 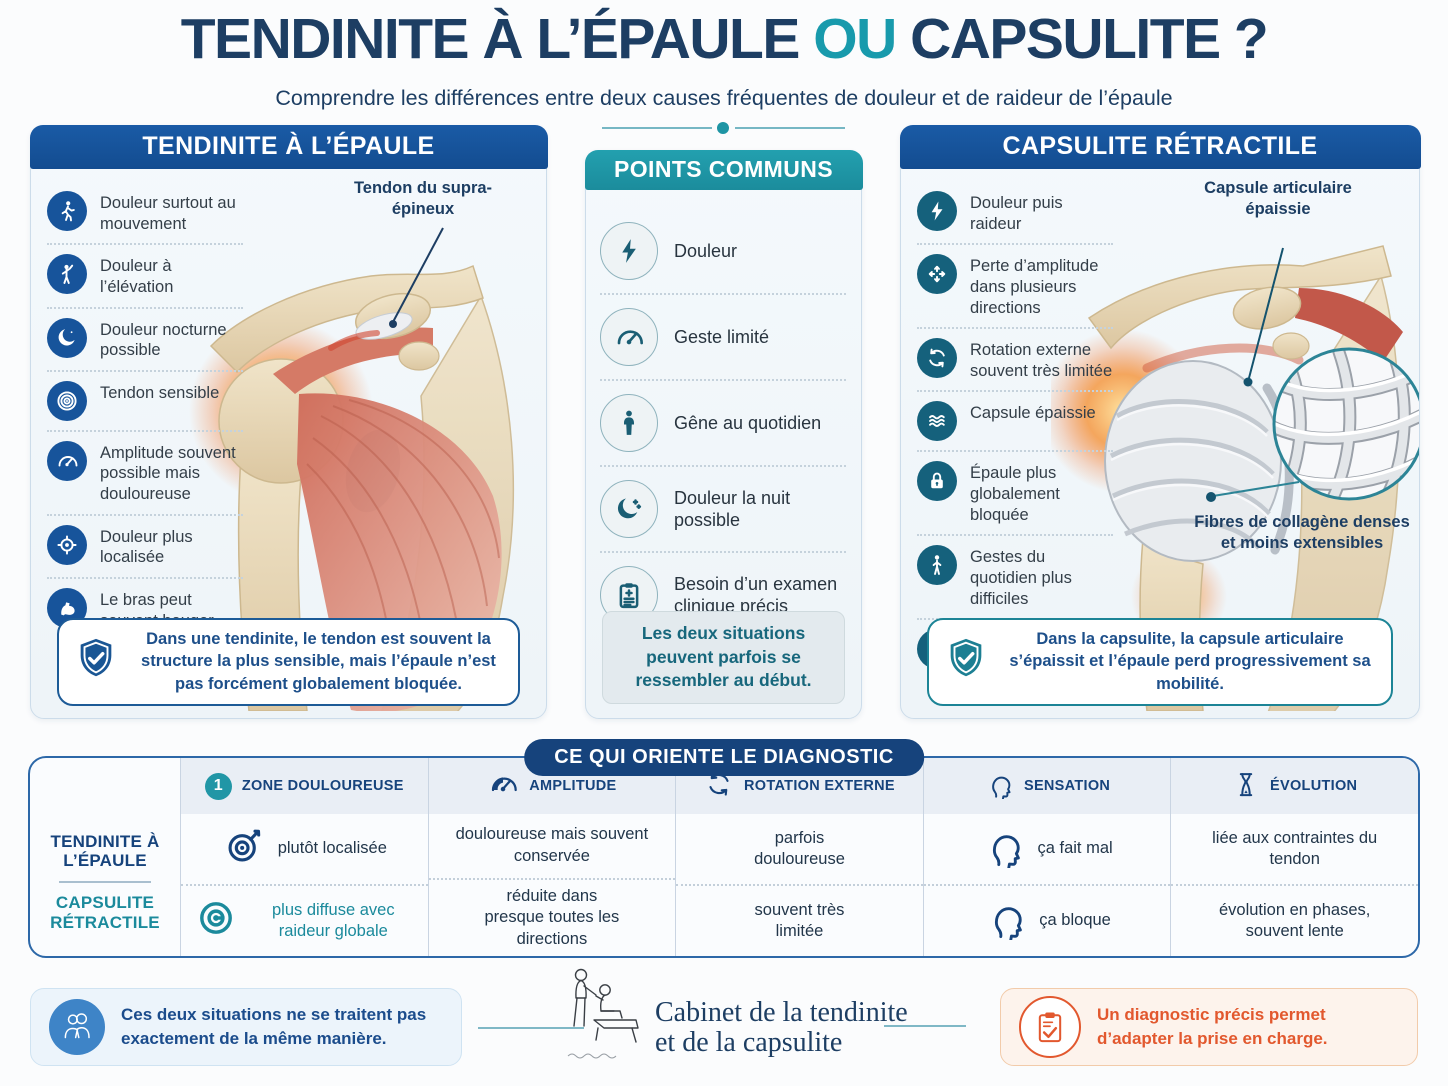 I want to click on cell-text: douloureuse mais souvent conservée, so click(x=552, y=845).